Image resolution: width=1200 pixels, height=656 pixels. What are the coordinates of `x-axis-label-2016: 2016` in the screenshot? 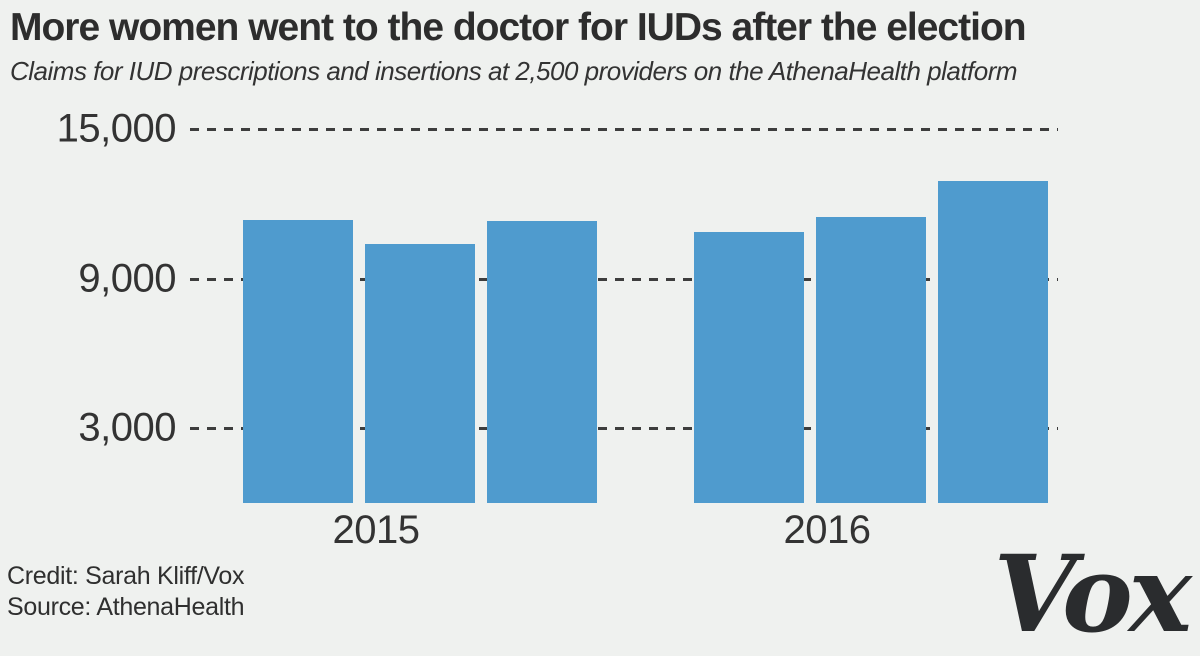 It's located at (827, 530).